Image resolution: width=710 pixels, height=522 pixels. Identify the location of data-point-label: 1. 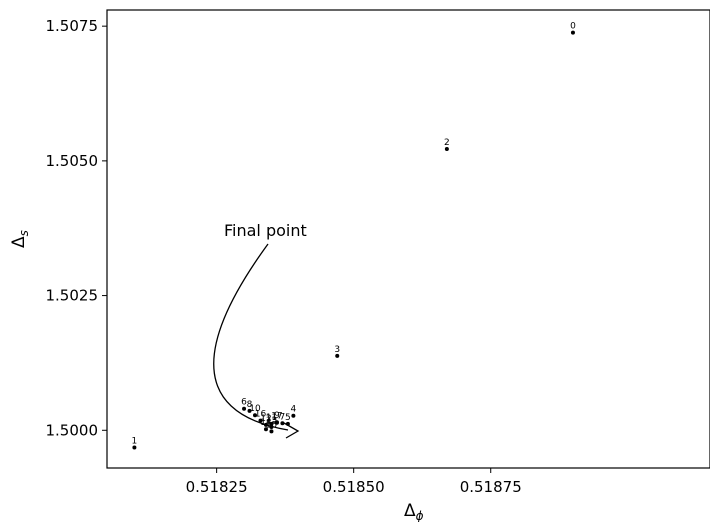
(135, 442).